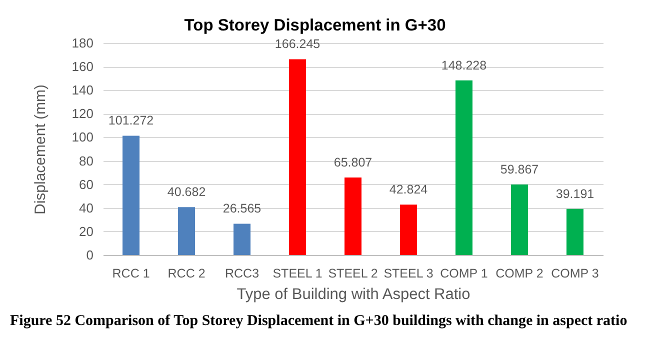 This screenshot has width=650, height=343. What do you see at coordinates (83, 43) in the screenshot?
I see `y-tick-label: 180` at bounding box center [83, 43].